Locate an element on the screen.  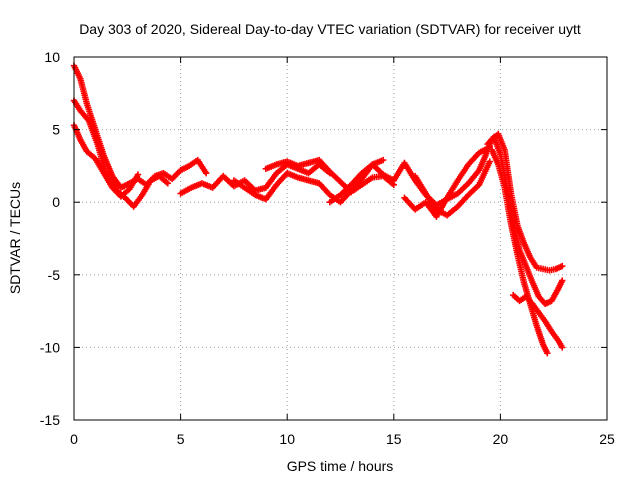
y-tick-label: 0 is located at coordinates (56, 202).